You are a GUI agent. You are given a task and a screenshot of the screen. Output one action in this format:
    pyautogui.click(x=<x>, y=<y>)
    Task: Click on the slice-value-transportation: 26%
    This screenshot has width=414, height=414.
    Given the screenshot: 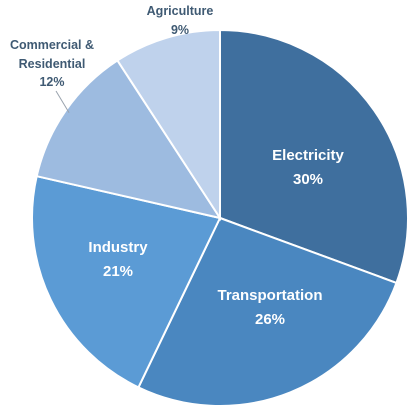 What is the action you would take?
    pyautogui.click(x=270, y=319)
    